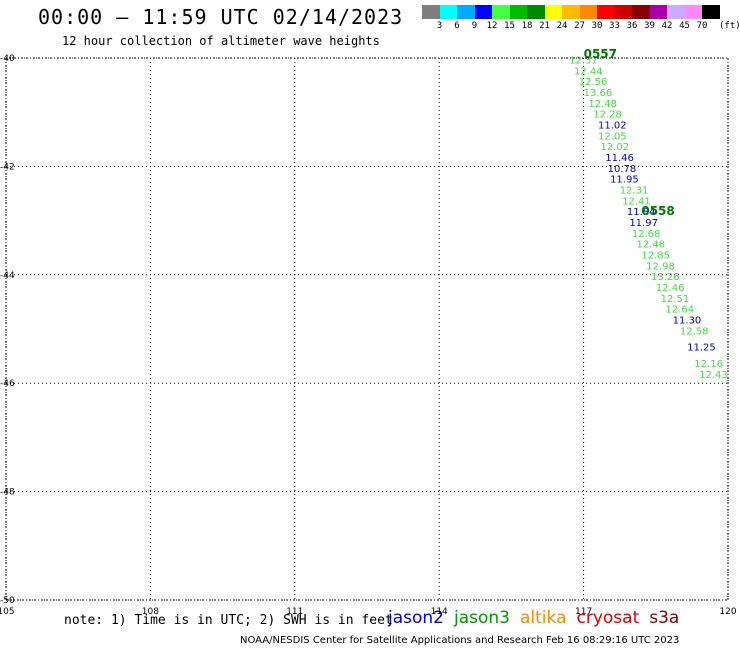  I want to click on wave-height-value: 12.46, so click(670, 288).